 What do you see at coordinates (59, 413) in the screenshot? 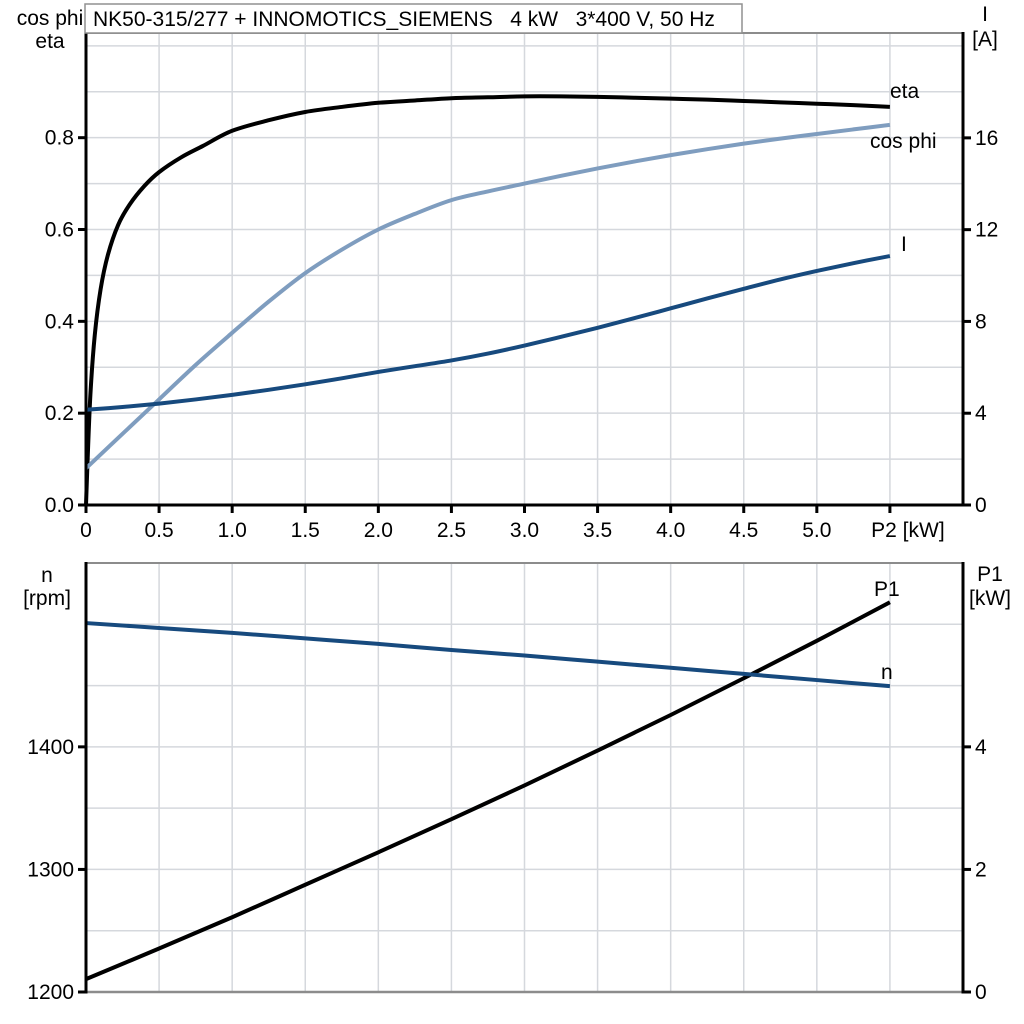
I see `tick-label-left: 0.2` at bounding box center [59, 413].